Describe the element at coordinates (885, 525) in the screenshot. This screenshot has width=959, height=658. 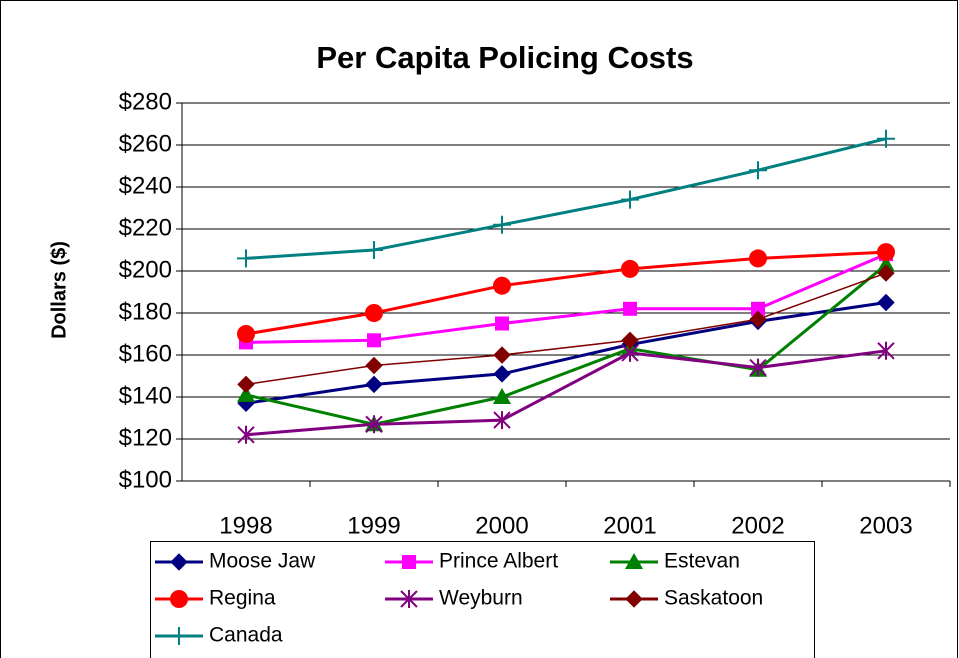
I see `x-tick-label: 2003` at that location.